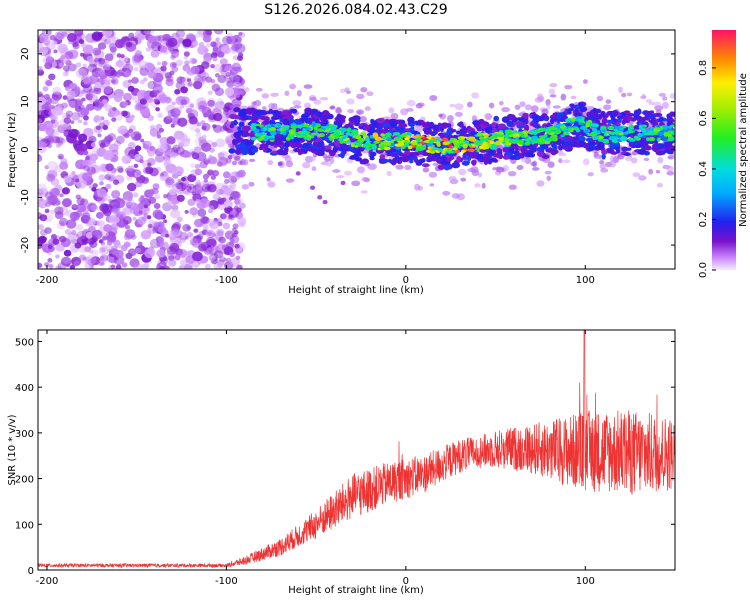 The image size is (750, 604). I want to click on snr-y-tick-label: 500, so click(24, 342).